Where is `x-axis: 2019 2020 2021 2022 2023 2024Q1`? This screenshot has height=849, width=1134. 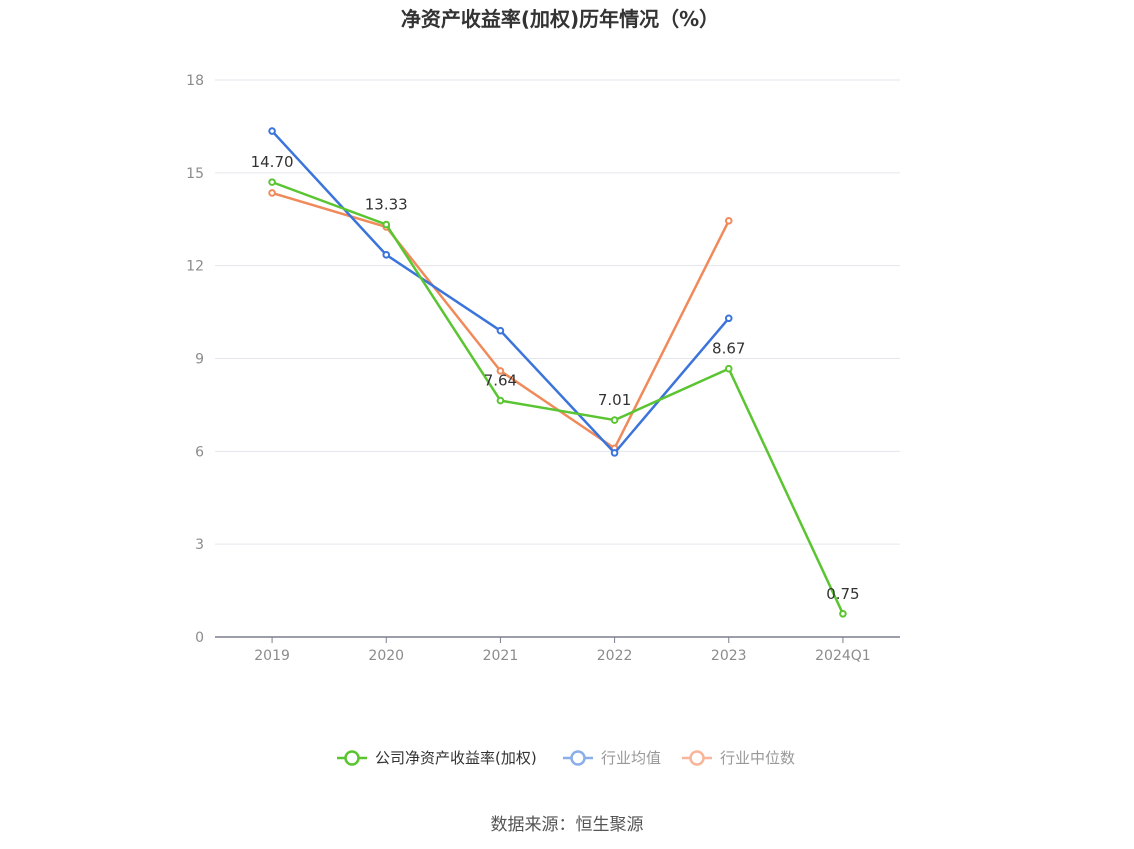
x-axis: 2019 2020 2021 2022 2023 2024Q1 is located at coordinates (557, 650).